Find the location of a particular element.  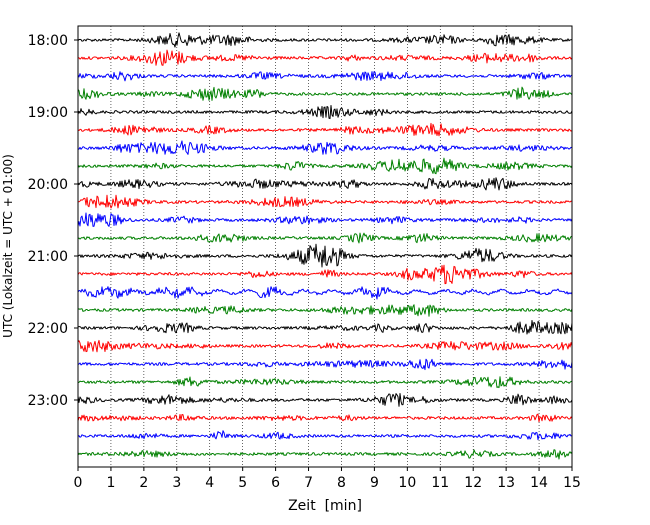

x-tick-label: 2 is located at coordinates (143, 483).